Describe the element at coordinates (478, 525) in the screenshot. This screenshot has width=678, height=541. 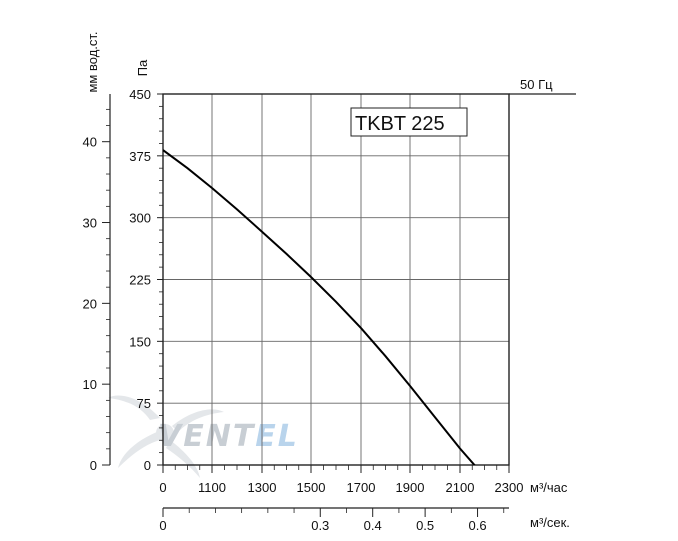
I see `x-secondary-tick-label: 0.6` at that location.